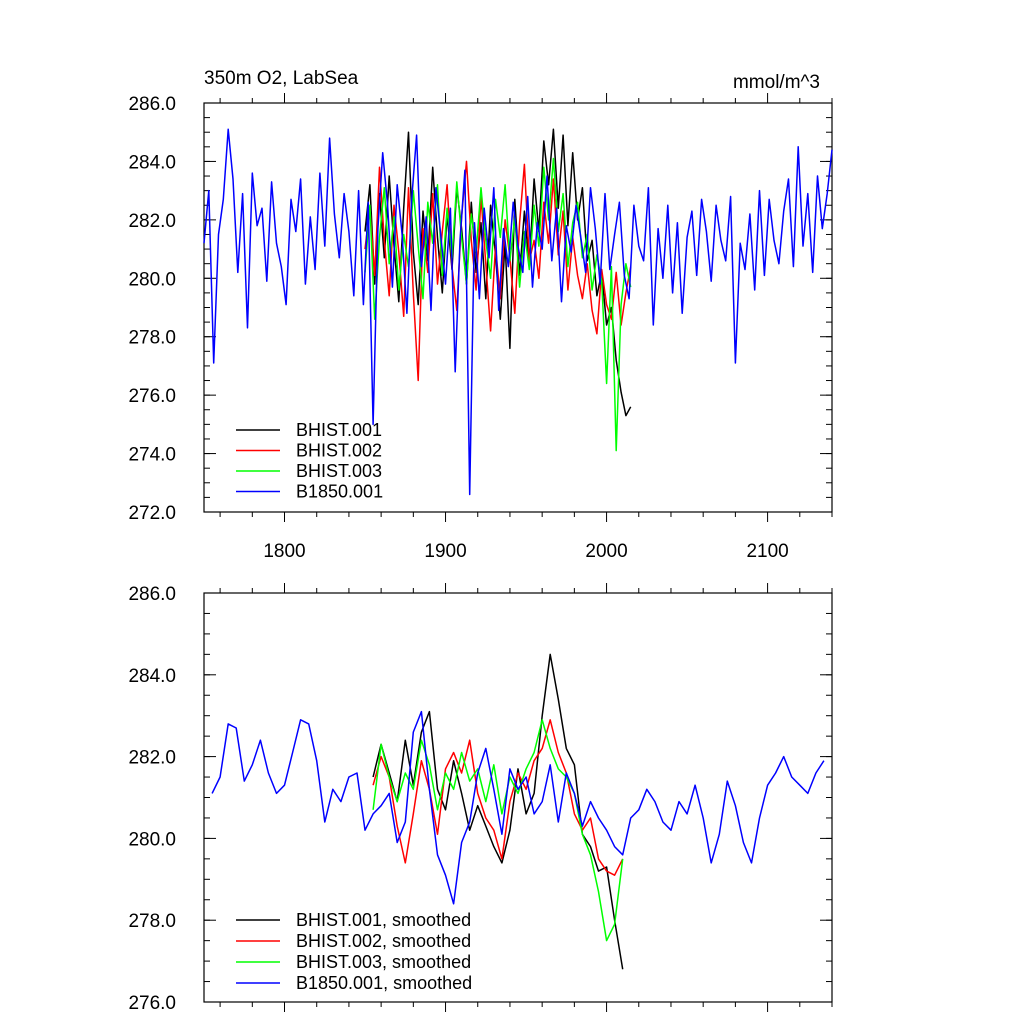  Describe the element at coordinates (152, 455) in the screenshot. I see `y-tick-label: 274.0` at that location.